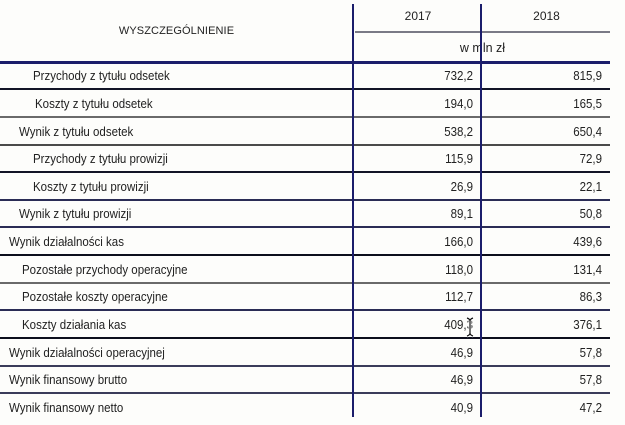 This screenshot has width=625, height=425. I want to click on value-2018: 815,9, so click(587, 76).